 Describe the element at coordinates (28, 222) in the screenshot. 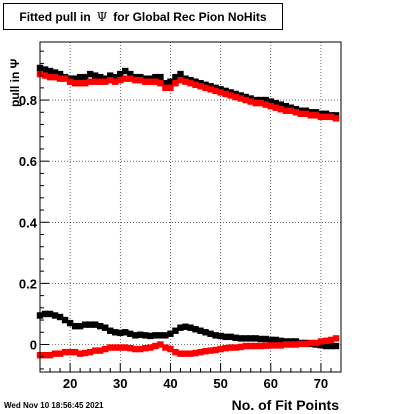

I see `y-tick-label: 0.4` at that location.